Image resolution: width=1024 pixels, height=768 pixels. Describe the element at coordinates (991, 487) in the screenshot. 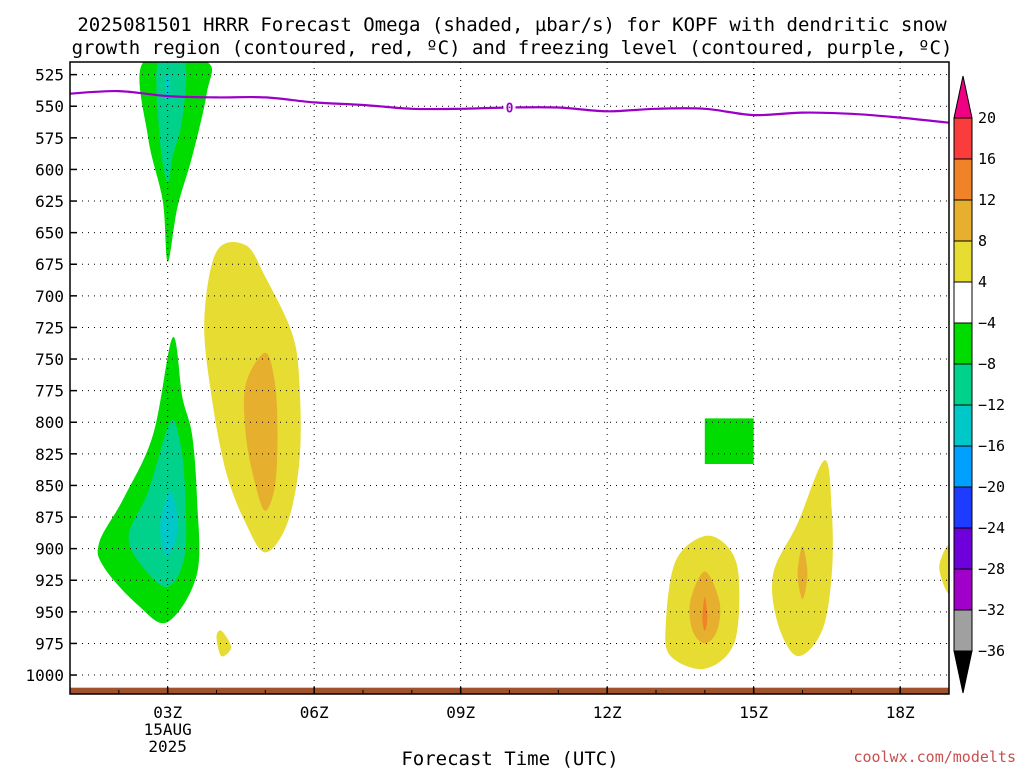

I see `colorbar-label: −20` at that location.